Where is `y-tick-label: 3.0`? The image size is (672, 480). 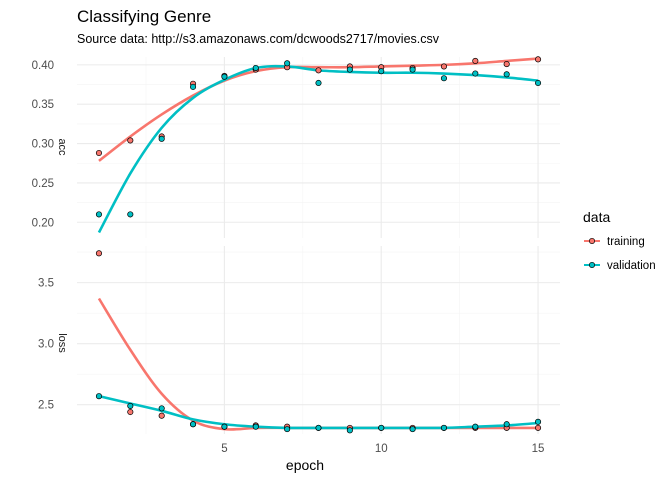
y-tick-label: 3.0 is located at coordinates (46, 345).